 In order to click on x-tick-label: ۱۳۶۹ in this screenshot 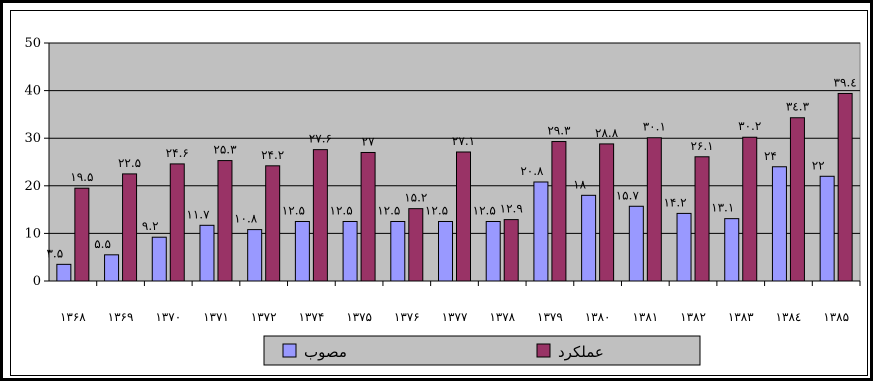, I will do `click(121, 317)`.